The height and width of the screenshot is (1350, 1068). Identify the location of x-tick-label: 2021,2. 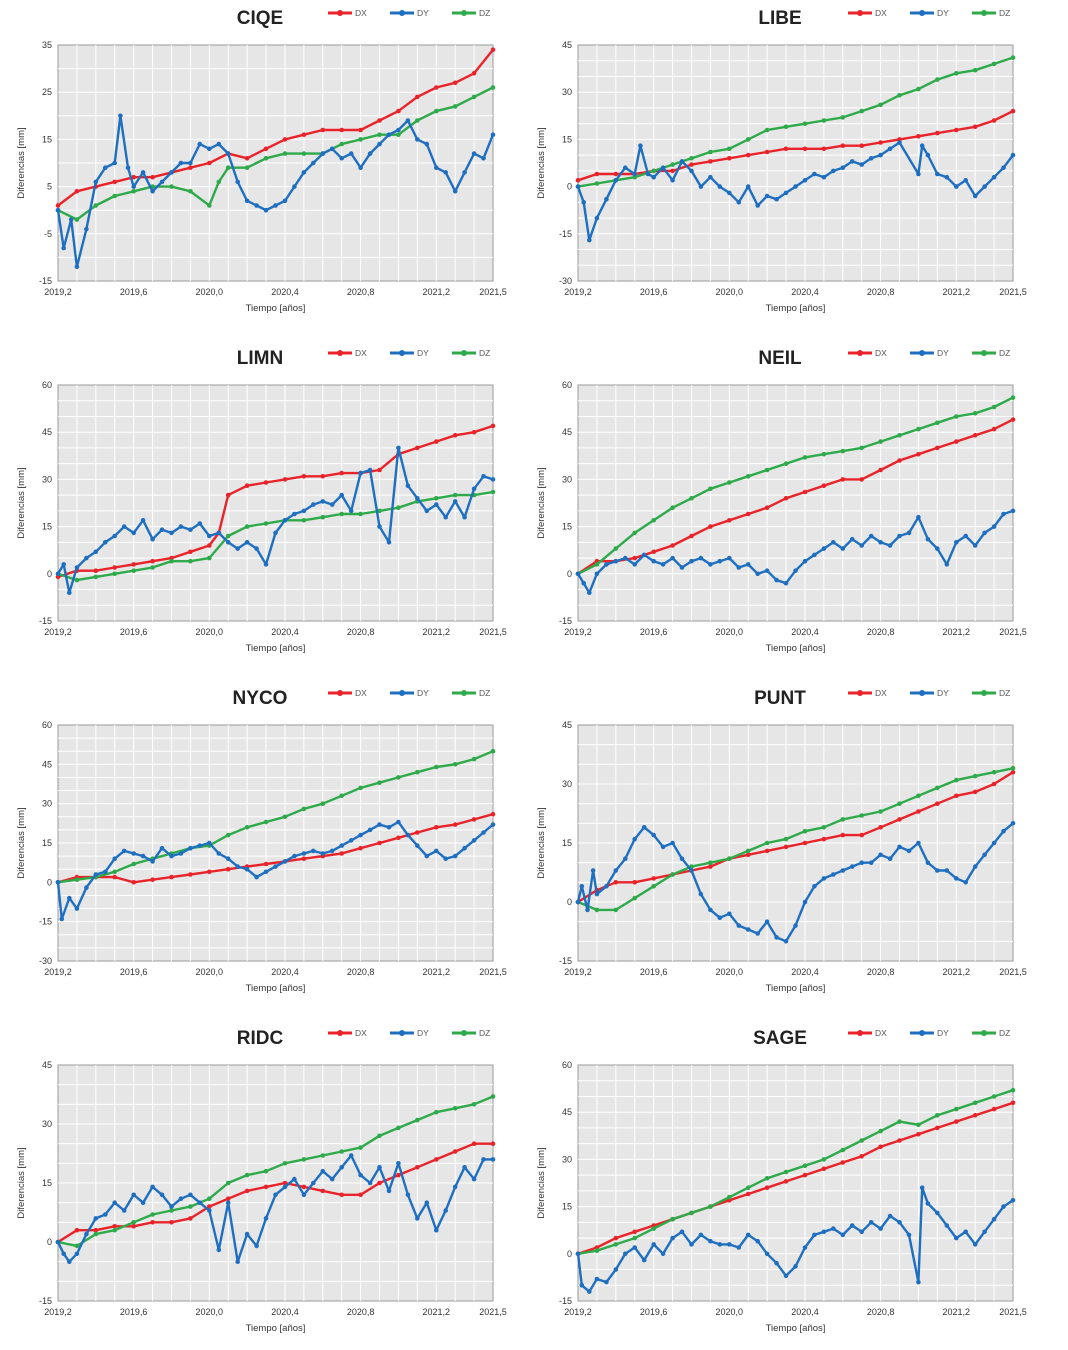
(956, 292).